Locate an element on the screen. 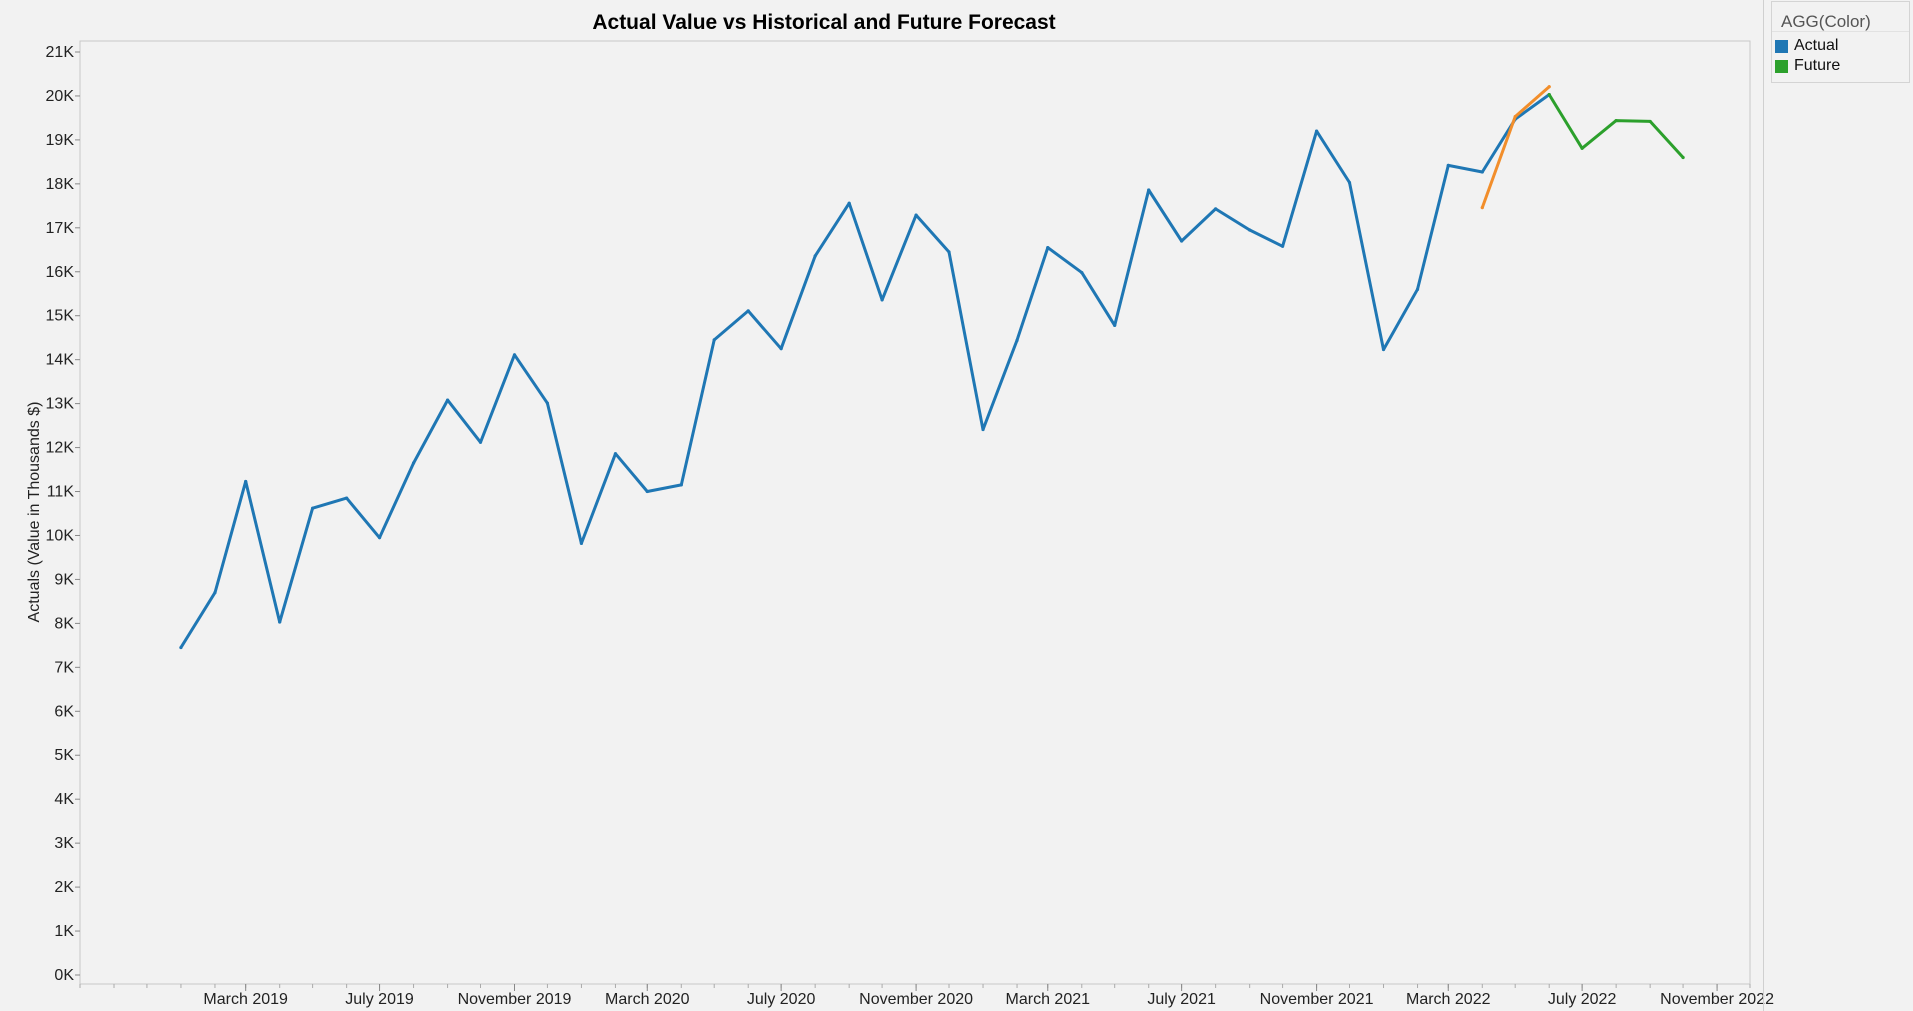 Image resolution: width=1913 pixels, height=1011 pixels. y-axis-label: Actuals (Value in Thousands $) is located at coordinates (34, 512).